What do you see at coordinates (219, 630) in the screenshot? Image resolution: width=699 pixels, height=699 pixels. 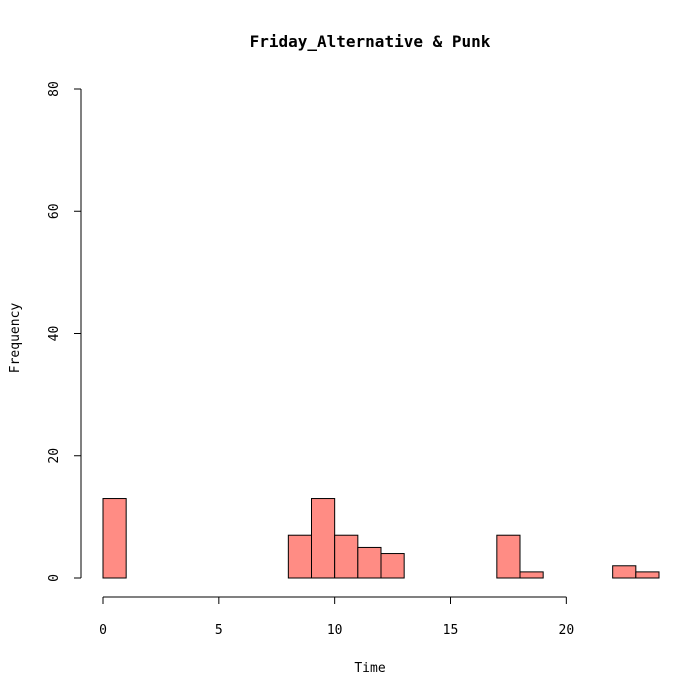 I see `x-tick-label: 5` at bounding box center [219, 630].